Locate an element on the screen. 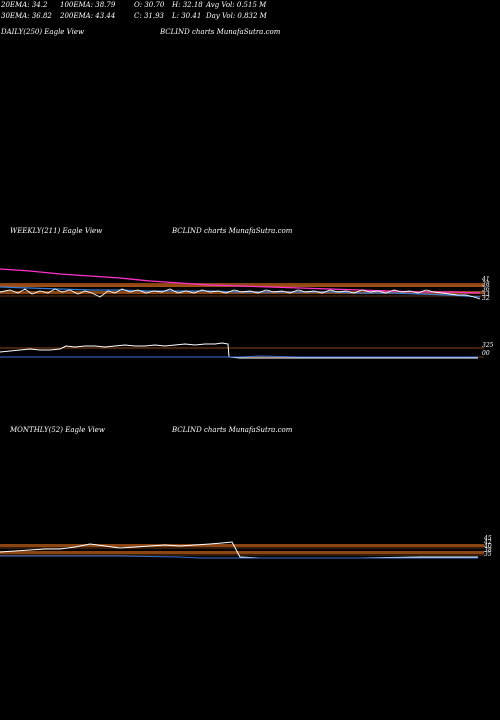  ema30-value: 30EMA: 36.82 is located at coordinates (26, 16).